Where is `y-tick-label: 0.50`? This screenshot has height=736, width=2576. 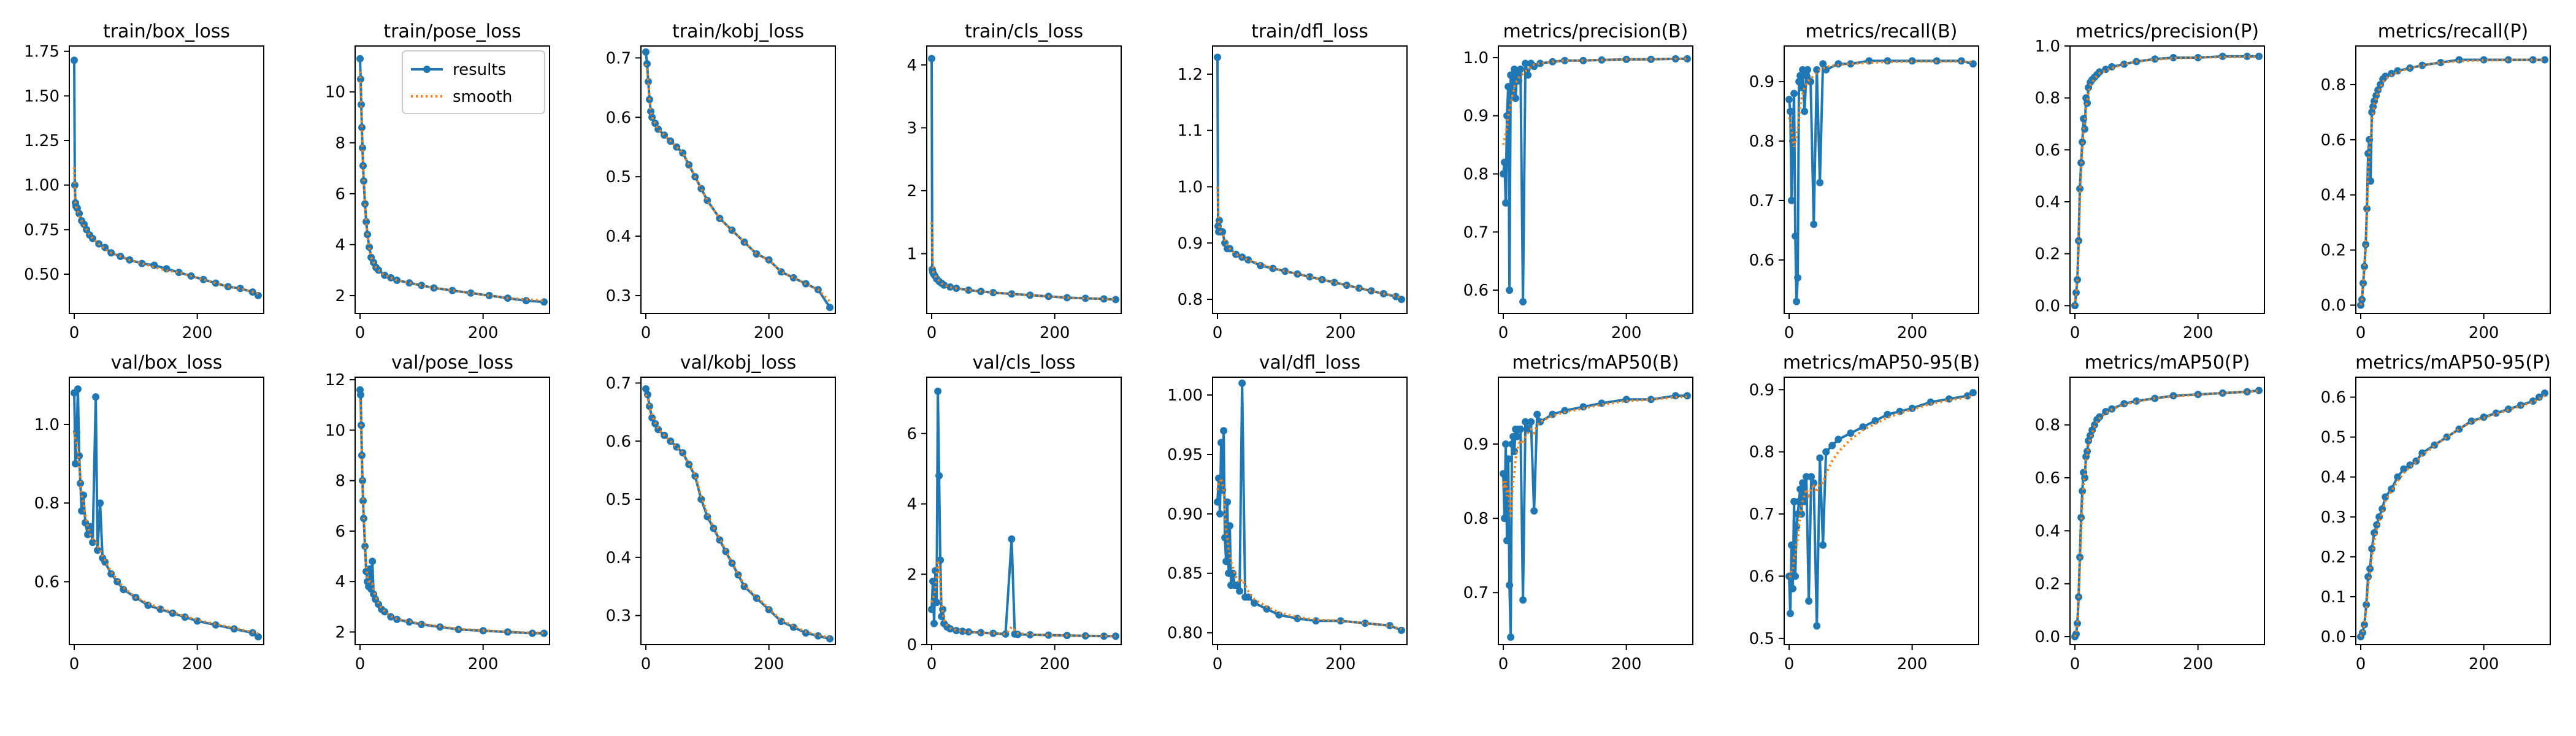
y-tick-label: 0.50 is located at coordinates (41, 275).